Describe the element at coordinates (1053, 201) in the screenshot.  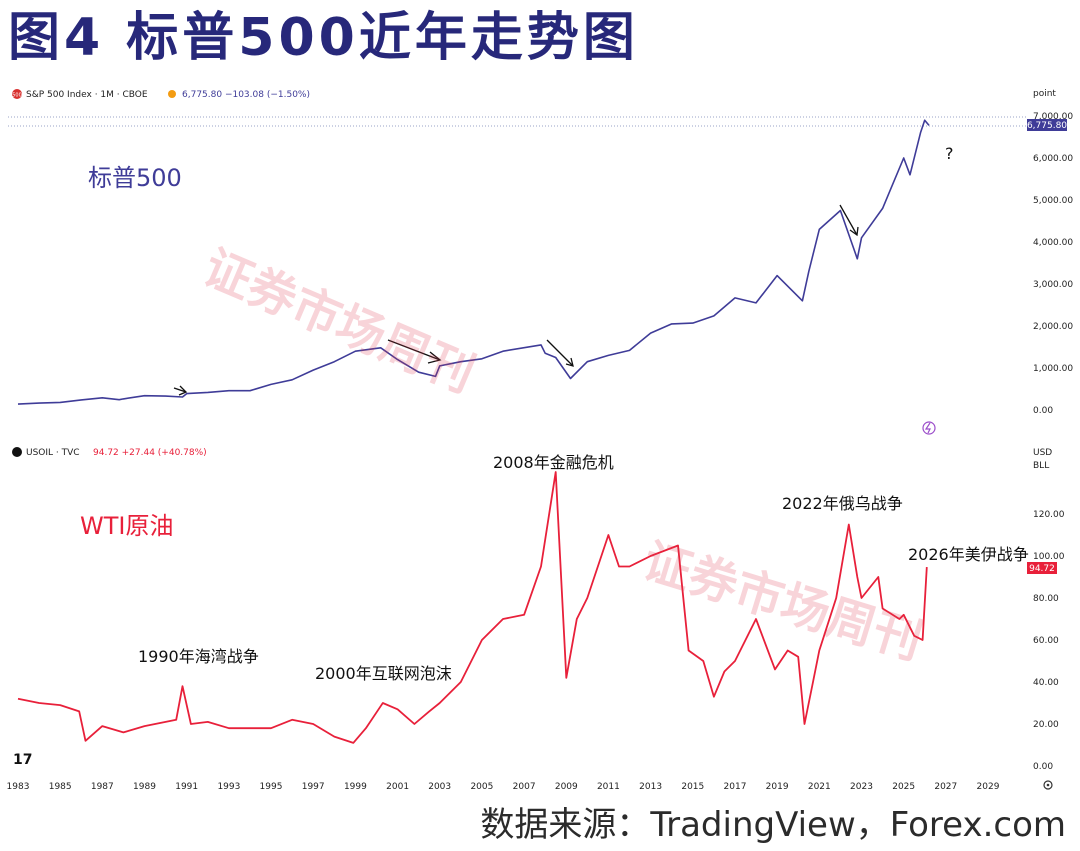
I see `spx-y-tick-label: 5,000.00` at that location.